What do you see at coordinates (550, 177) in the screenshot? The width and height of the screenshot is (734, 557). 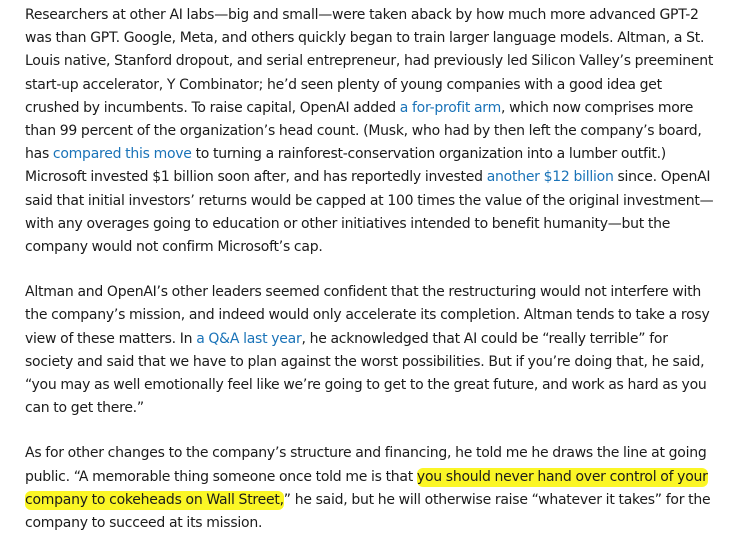 I see `another-12-billion-link: another $12 billion` at bounding box center [550, 177].